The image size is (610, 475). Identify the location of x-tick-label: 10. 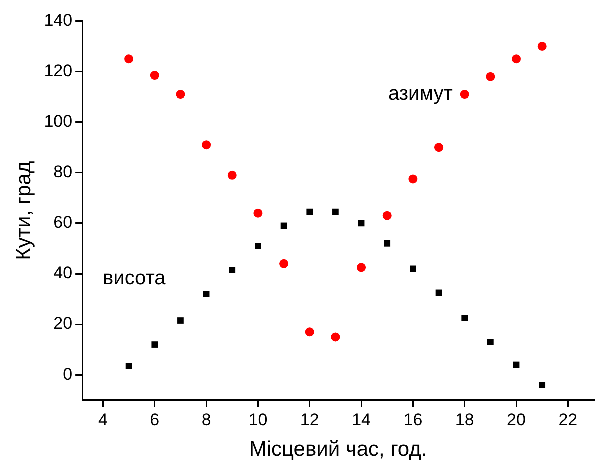
(258, 420).